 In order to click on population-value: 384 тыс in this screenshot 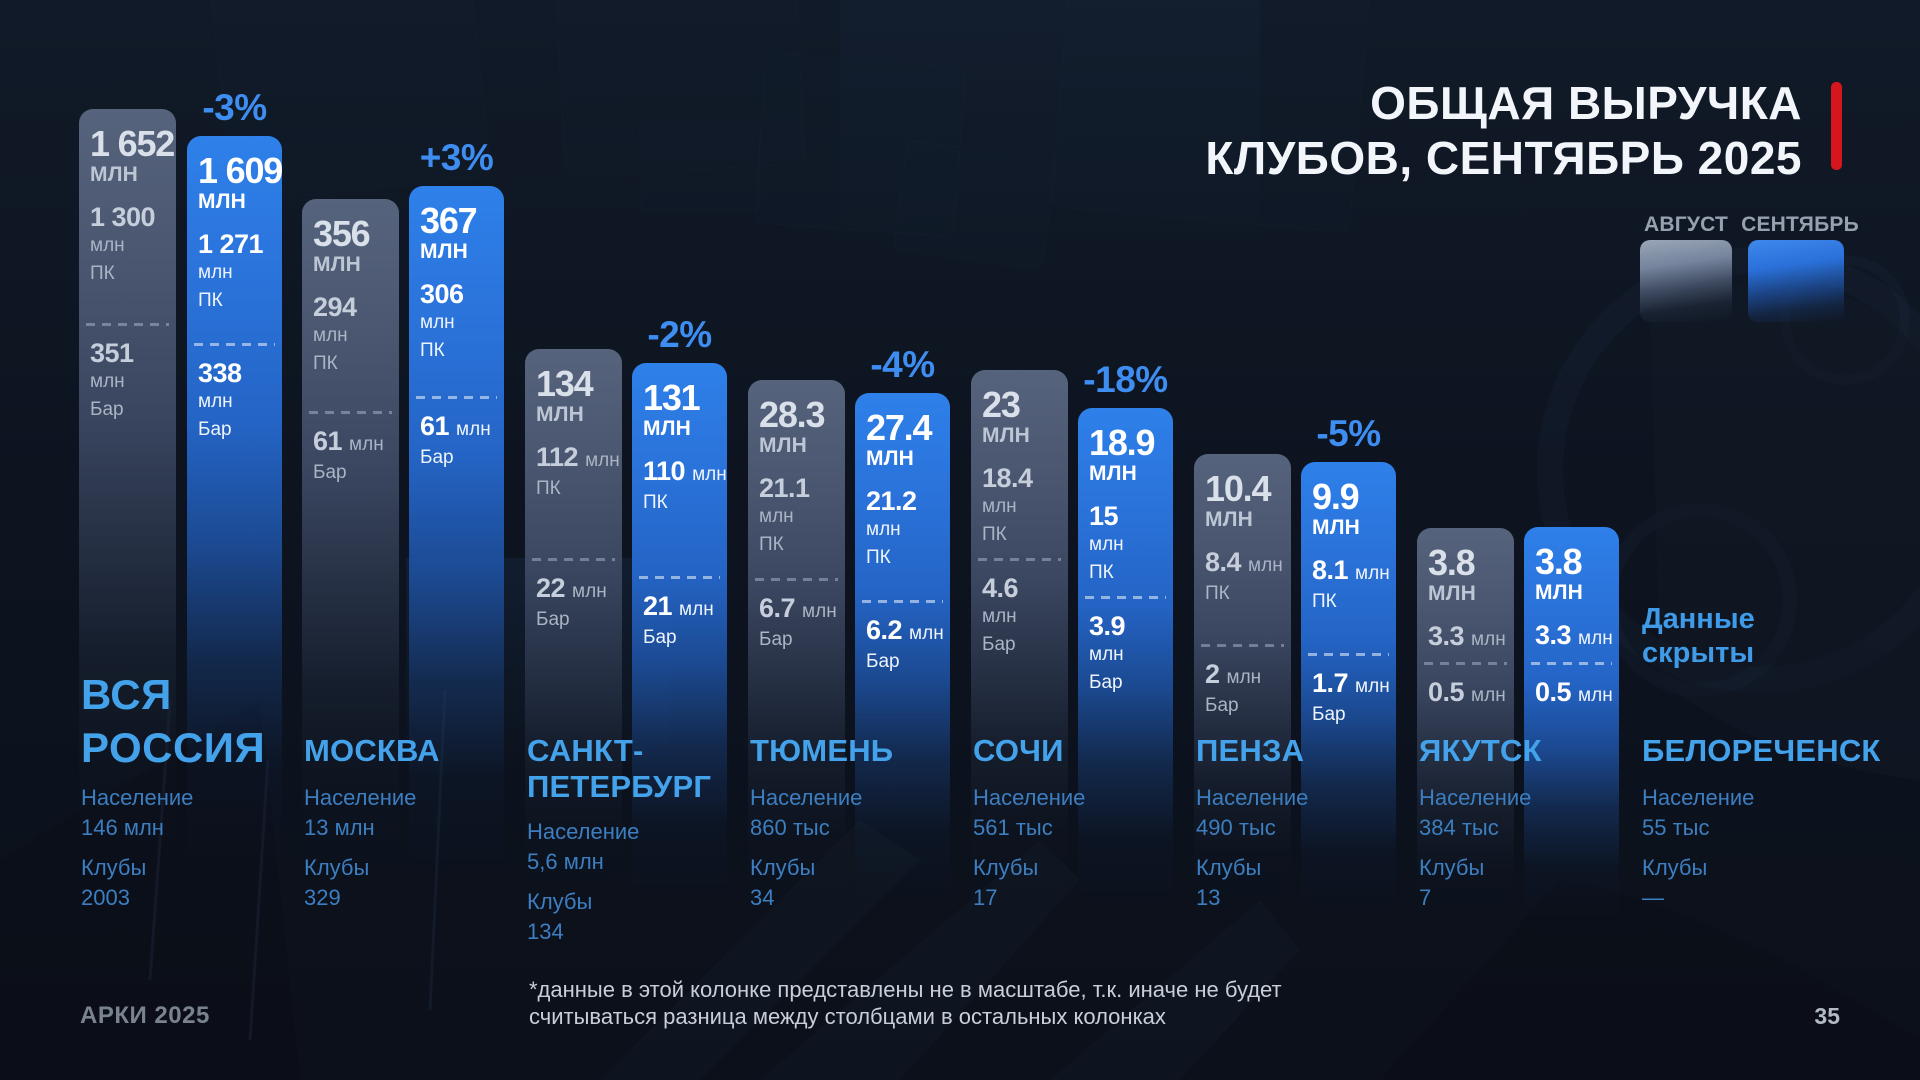, I will do `click(1459, 827)`.